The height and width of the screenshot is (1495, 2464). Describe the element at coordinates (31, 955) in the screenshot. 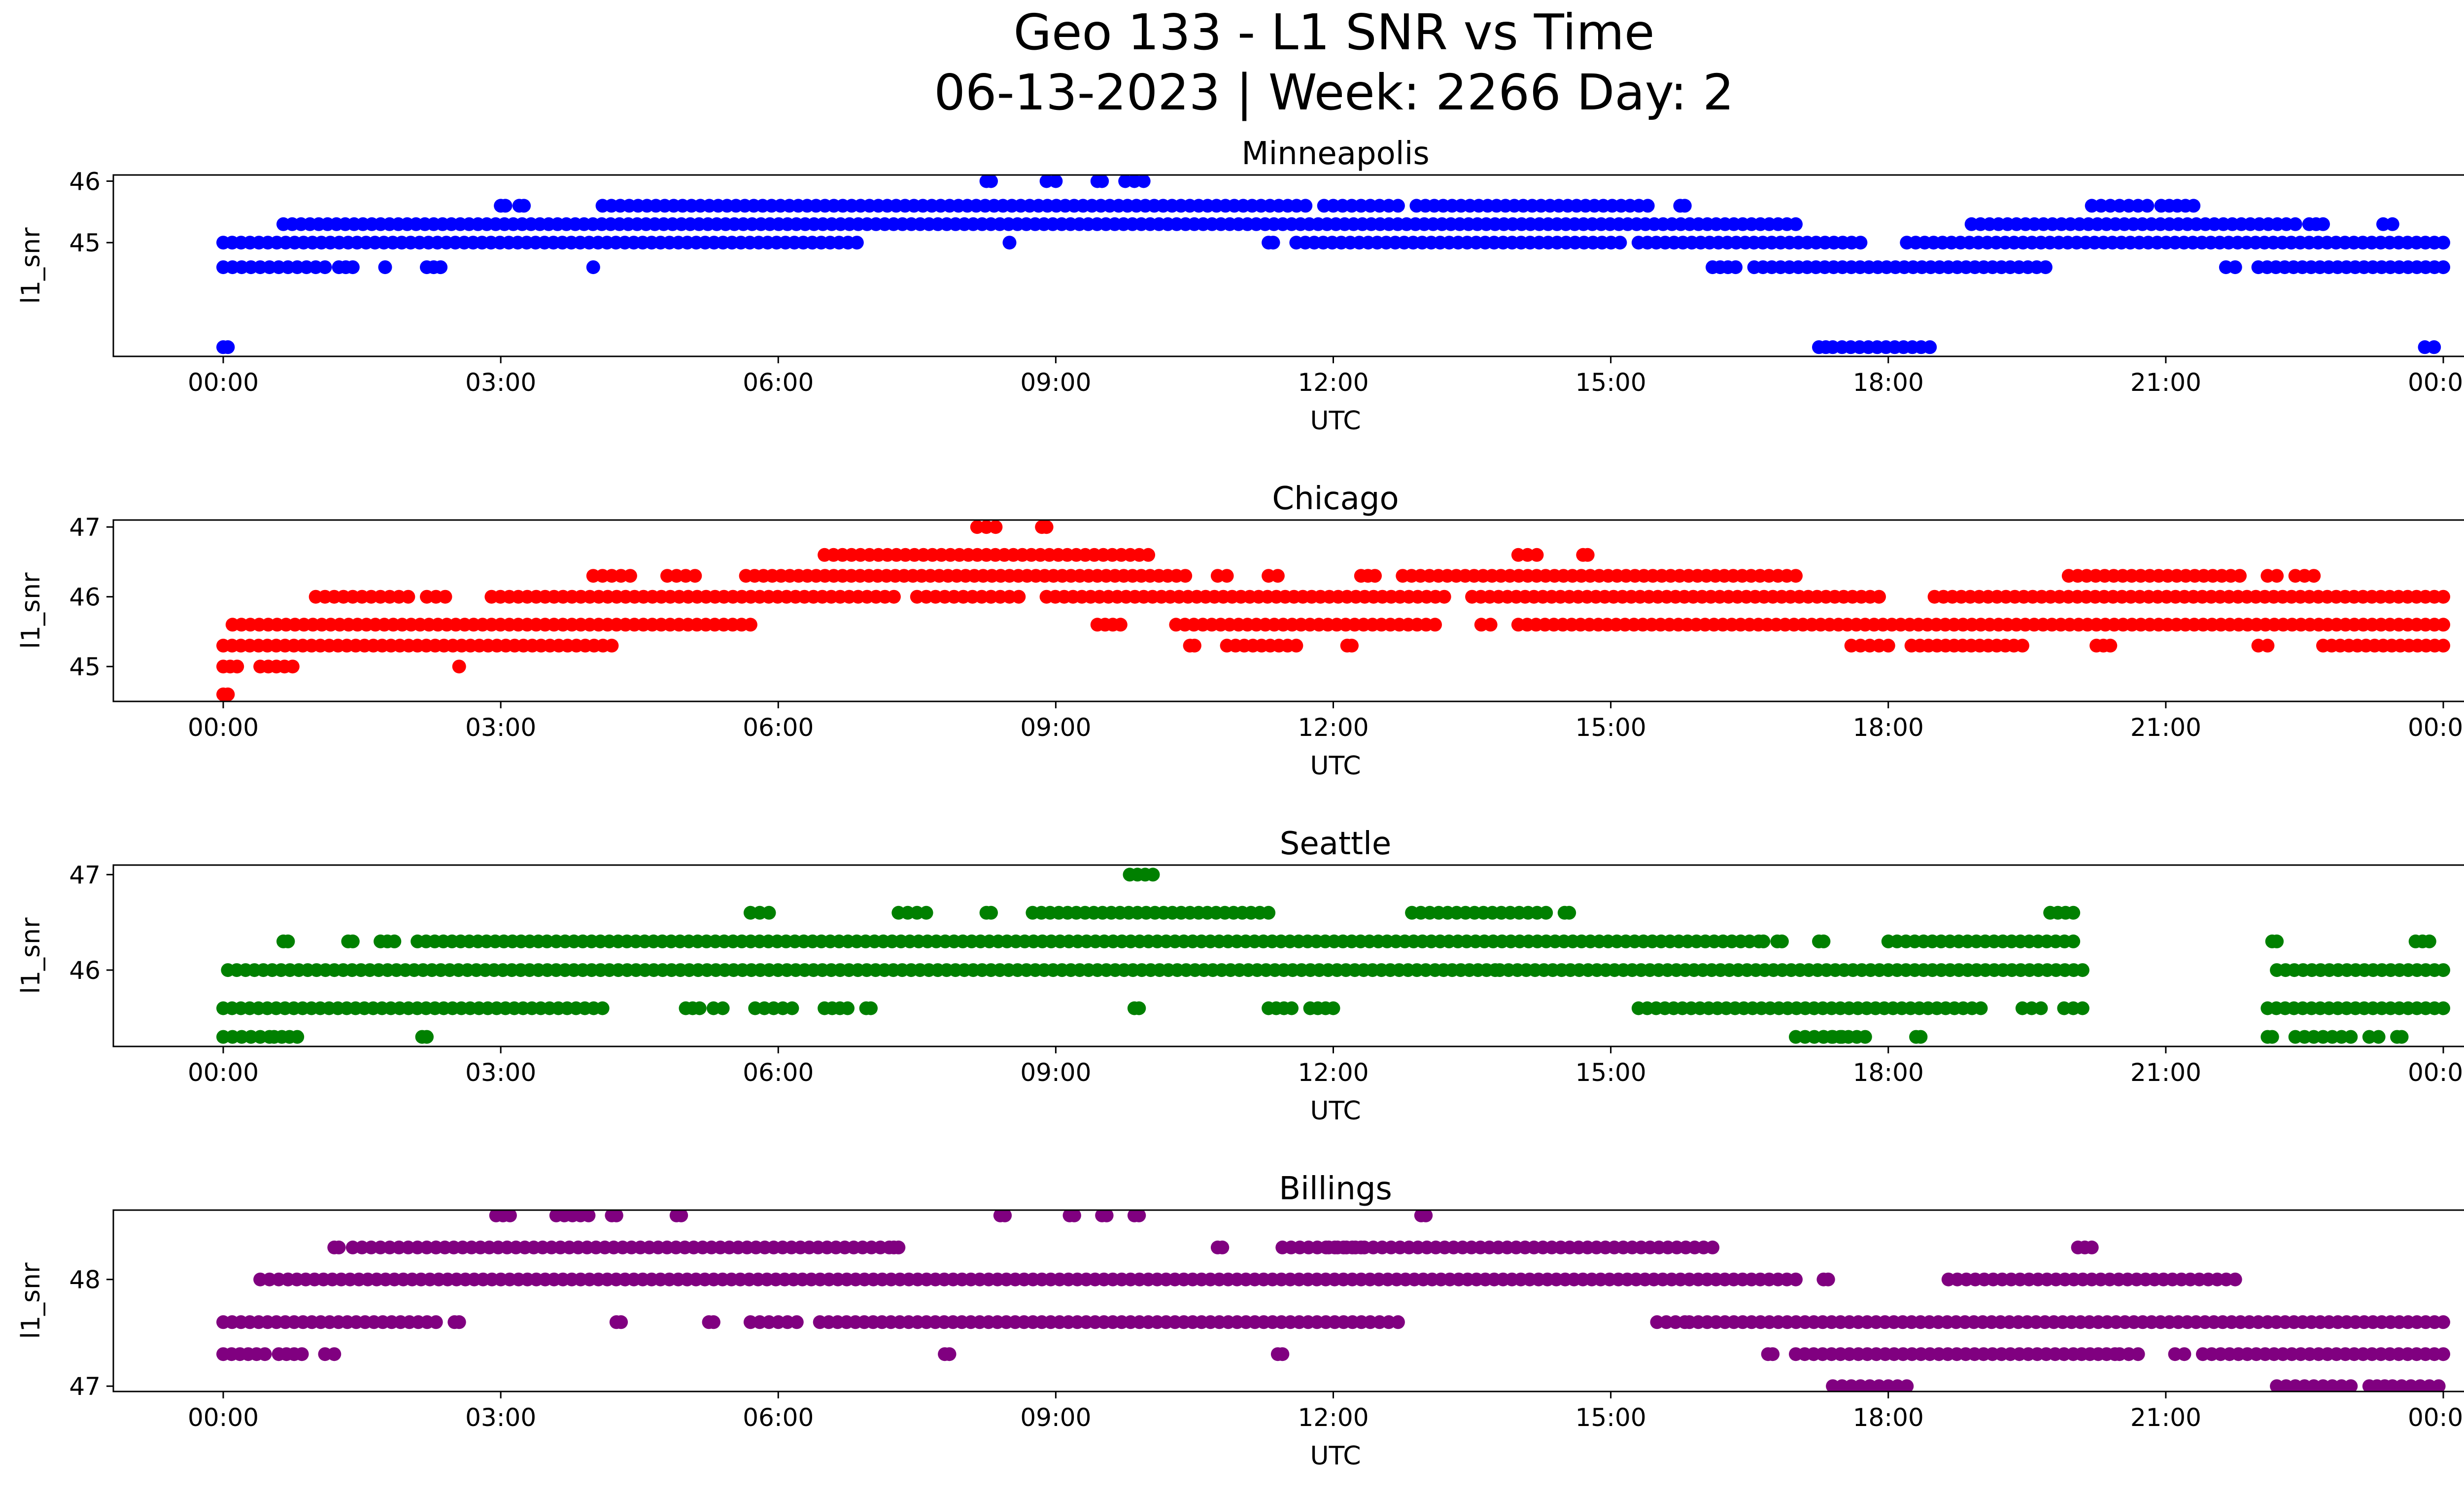

I see `y-axis-label: l1_snr` at that location.